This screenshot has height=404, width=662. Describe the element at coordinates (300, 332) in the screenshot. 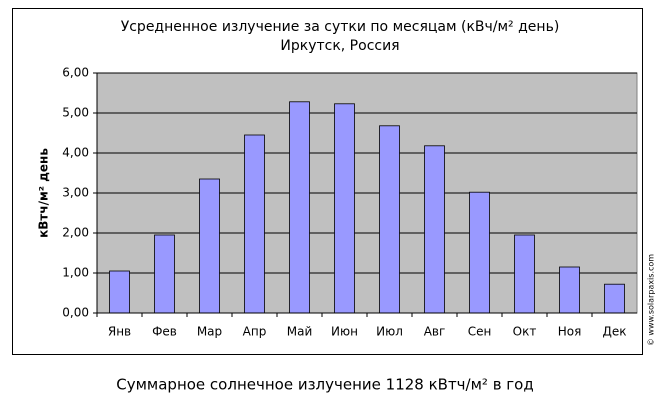

I see `x-tick-label: Май` at that location.